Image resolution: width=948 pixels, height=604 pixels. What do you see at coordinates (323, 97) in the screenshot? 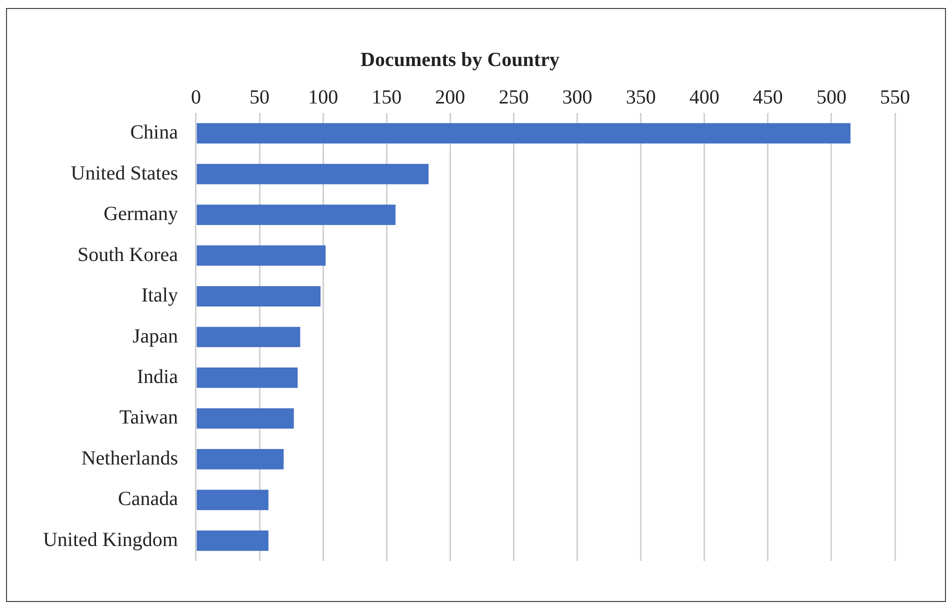
I see `x-tick-label: 100` at bounding box center [323, 97].